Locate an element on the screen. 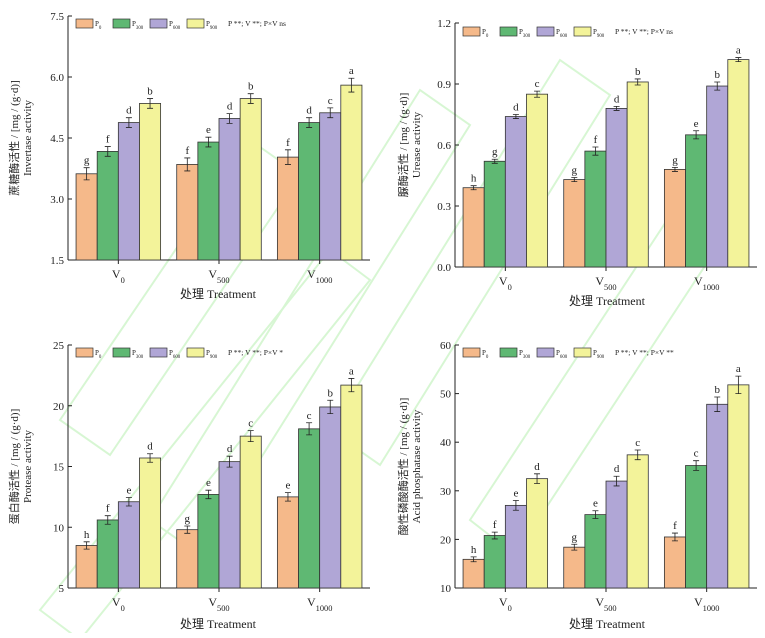  y-tick-label: 25 is located at coordinates (59, 346).